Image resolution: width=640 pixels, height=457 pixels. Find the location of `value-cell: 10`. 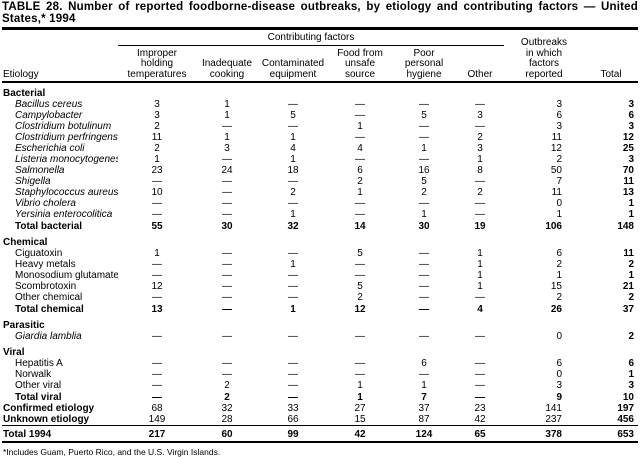

value-cell: 10 is located at coordinates (157, 192).